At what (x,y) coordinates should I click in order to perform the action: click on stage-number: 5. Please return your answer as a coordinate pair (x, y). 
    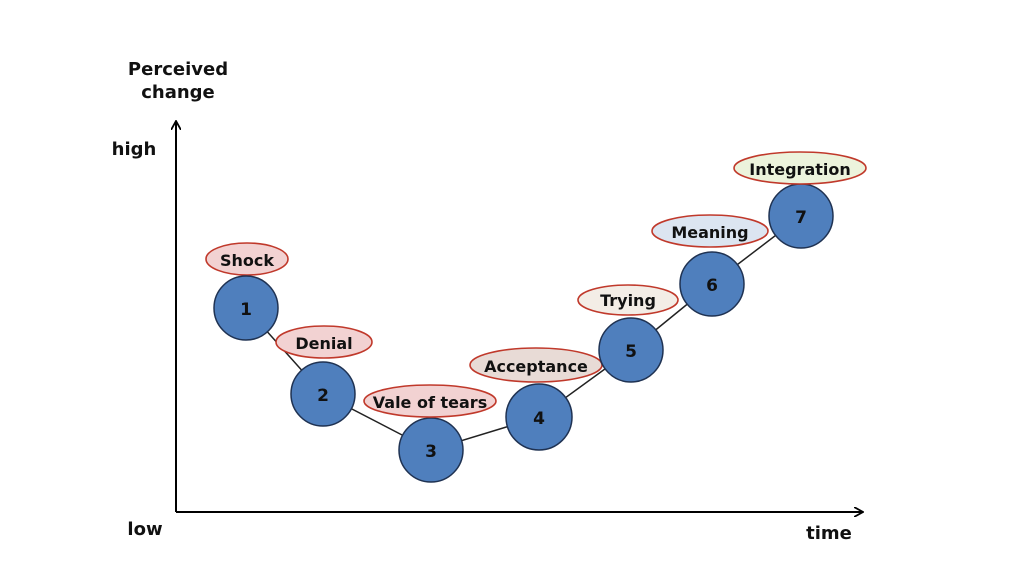
    Looking at the image, I should click on (631, 352).